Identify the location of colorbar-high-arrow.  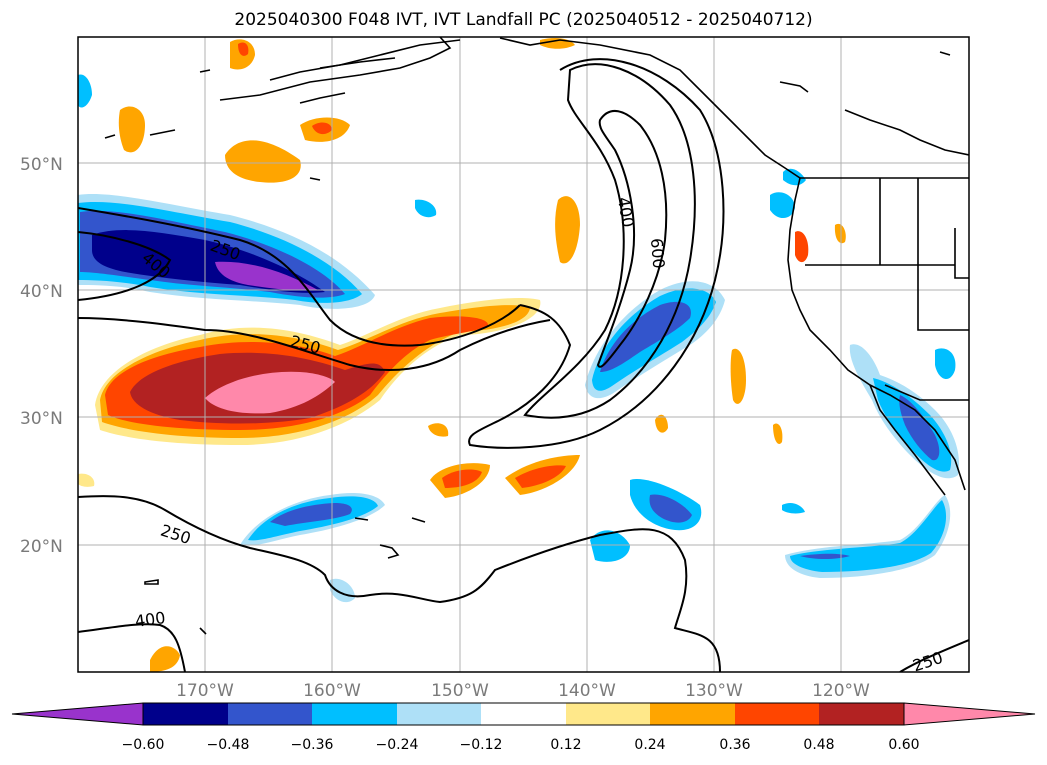
(969, 714).